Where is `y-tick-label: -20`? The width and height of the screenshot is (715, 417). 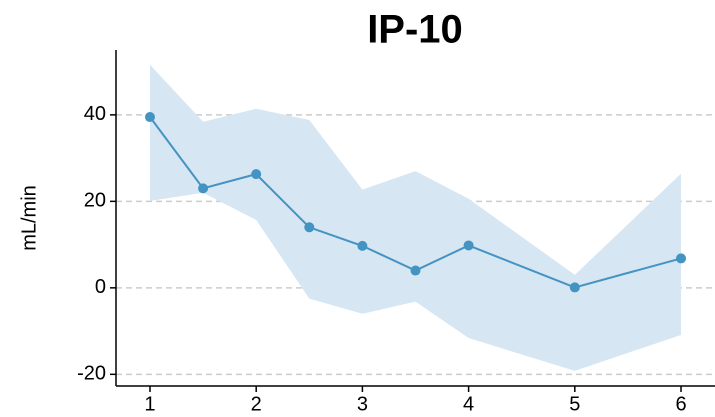 y-tick-label: -20 is located at coordinates (91, 374).